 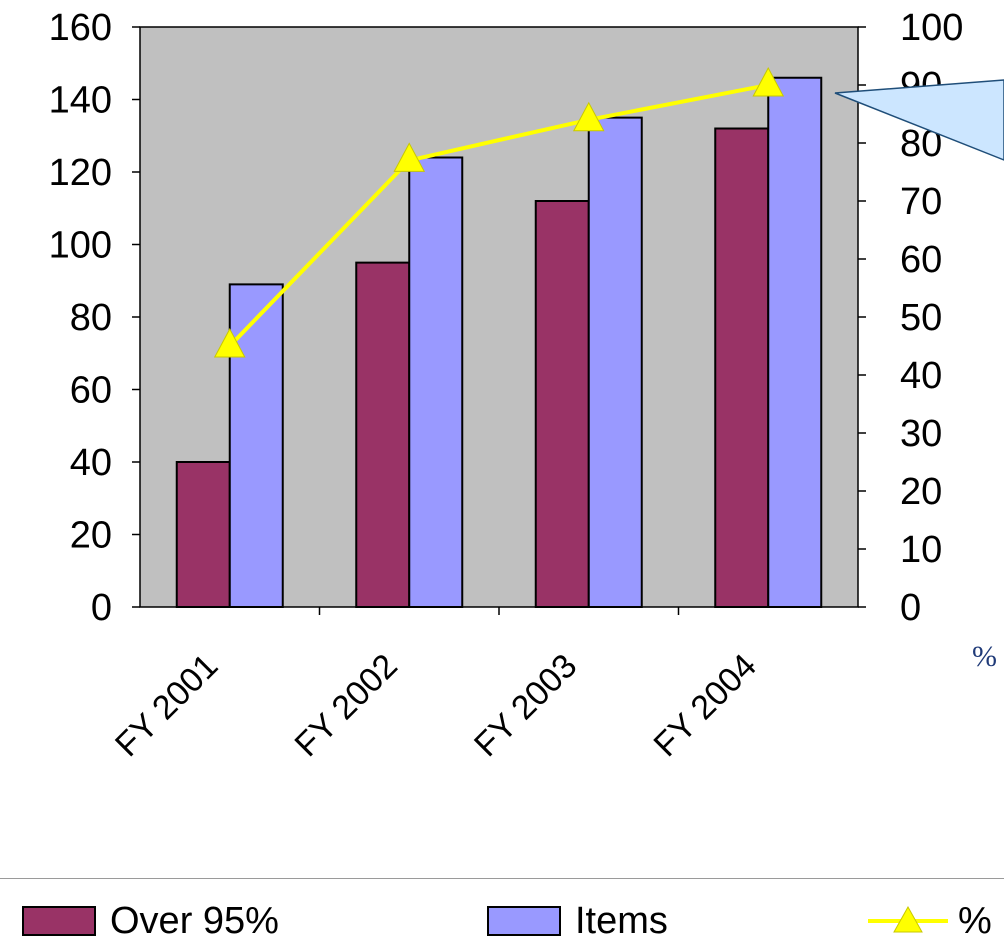 I want to click on legend-label-percent: %, so click(x=975, y=920).